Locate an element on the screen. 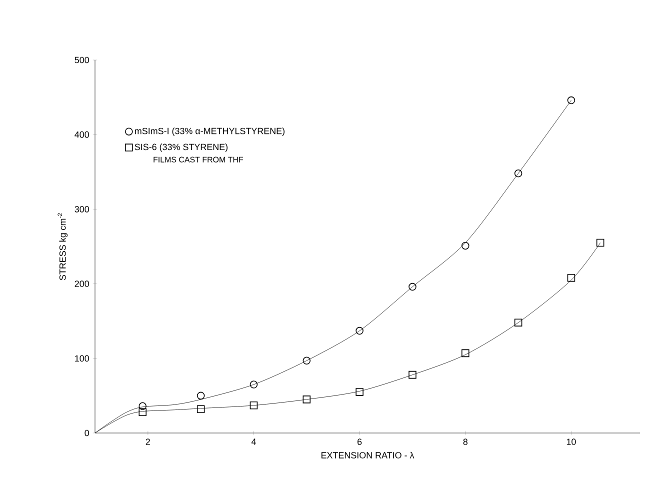  y-tick-label: 500 is located at coordinates (82, 60).